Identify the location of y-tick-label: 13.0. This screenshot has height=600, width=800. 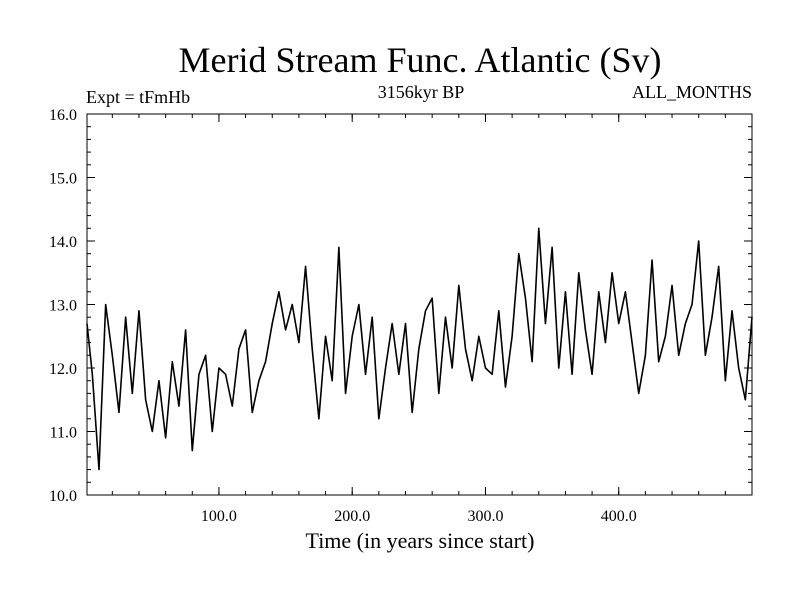
(63, 306).